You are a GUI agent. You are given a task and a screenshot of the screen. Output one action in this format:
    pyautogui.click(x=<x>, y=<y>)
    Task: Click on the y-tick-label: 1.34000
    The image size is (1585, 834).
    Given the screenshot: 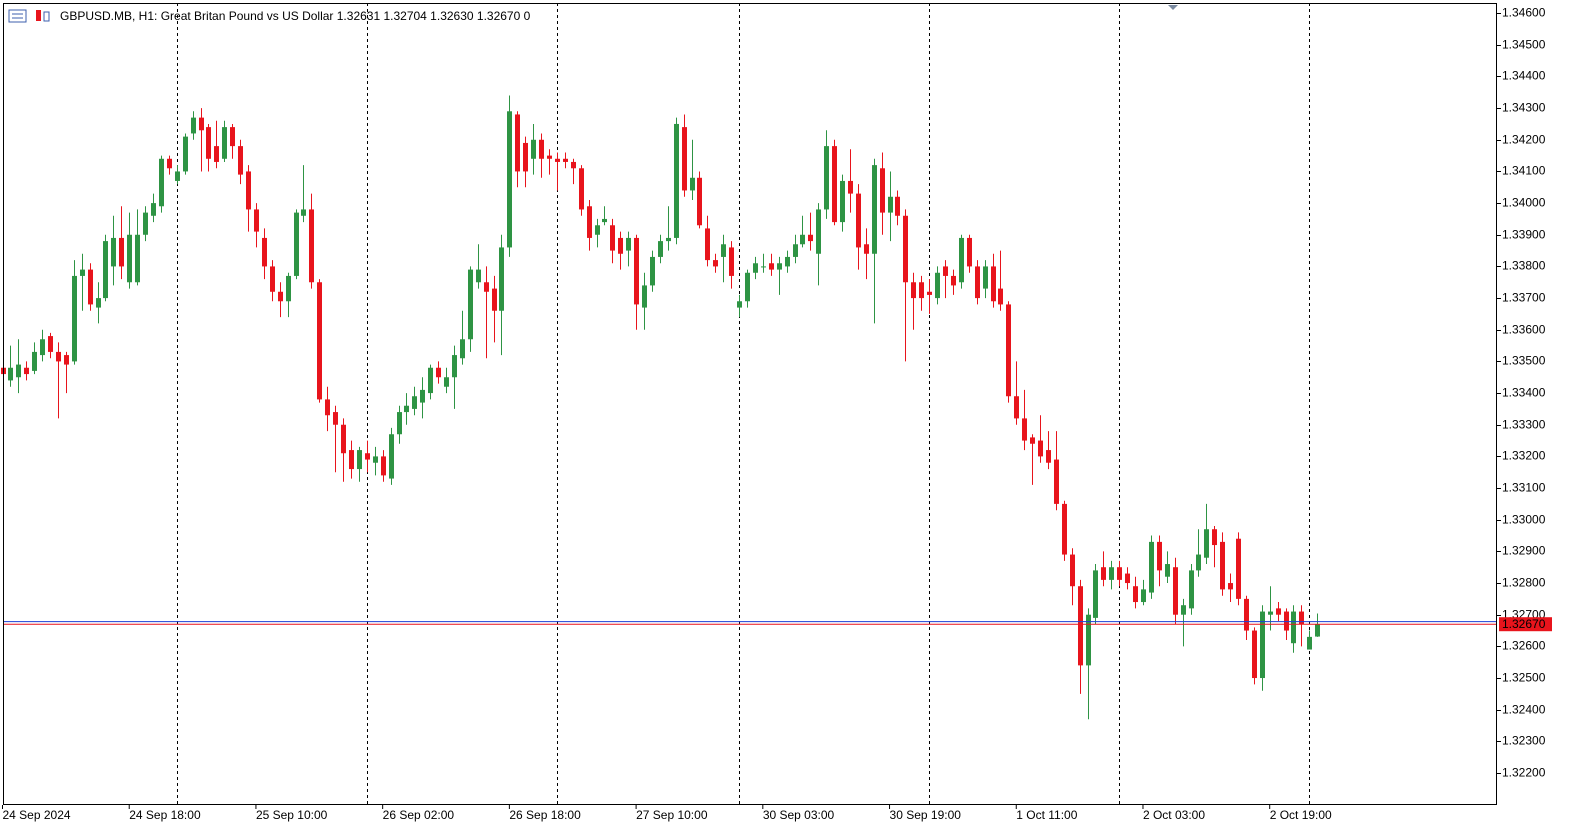 What is the action you would take?
    pyautogui.click(x=1524, y=203)
    